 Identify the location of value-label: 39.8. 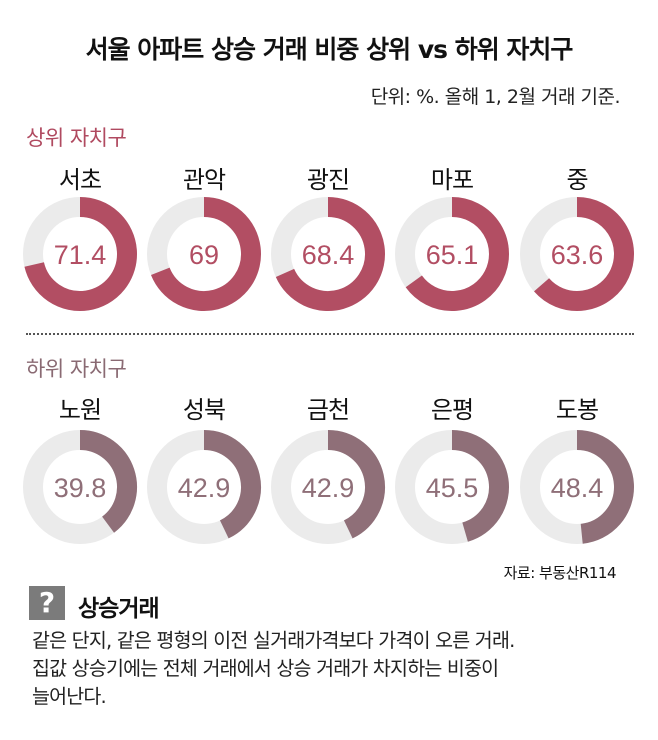
(80, 488).